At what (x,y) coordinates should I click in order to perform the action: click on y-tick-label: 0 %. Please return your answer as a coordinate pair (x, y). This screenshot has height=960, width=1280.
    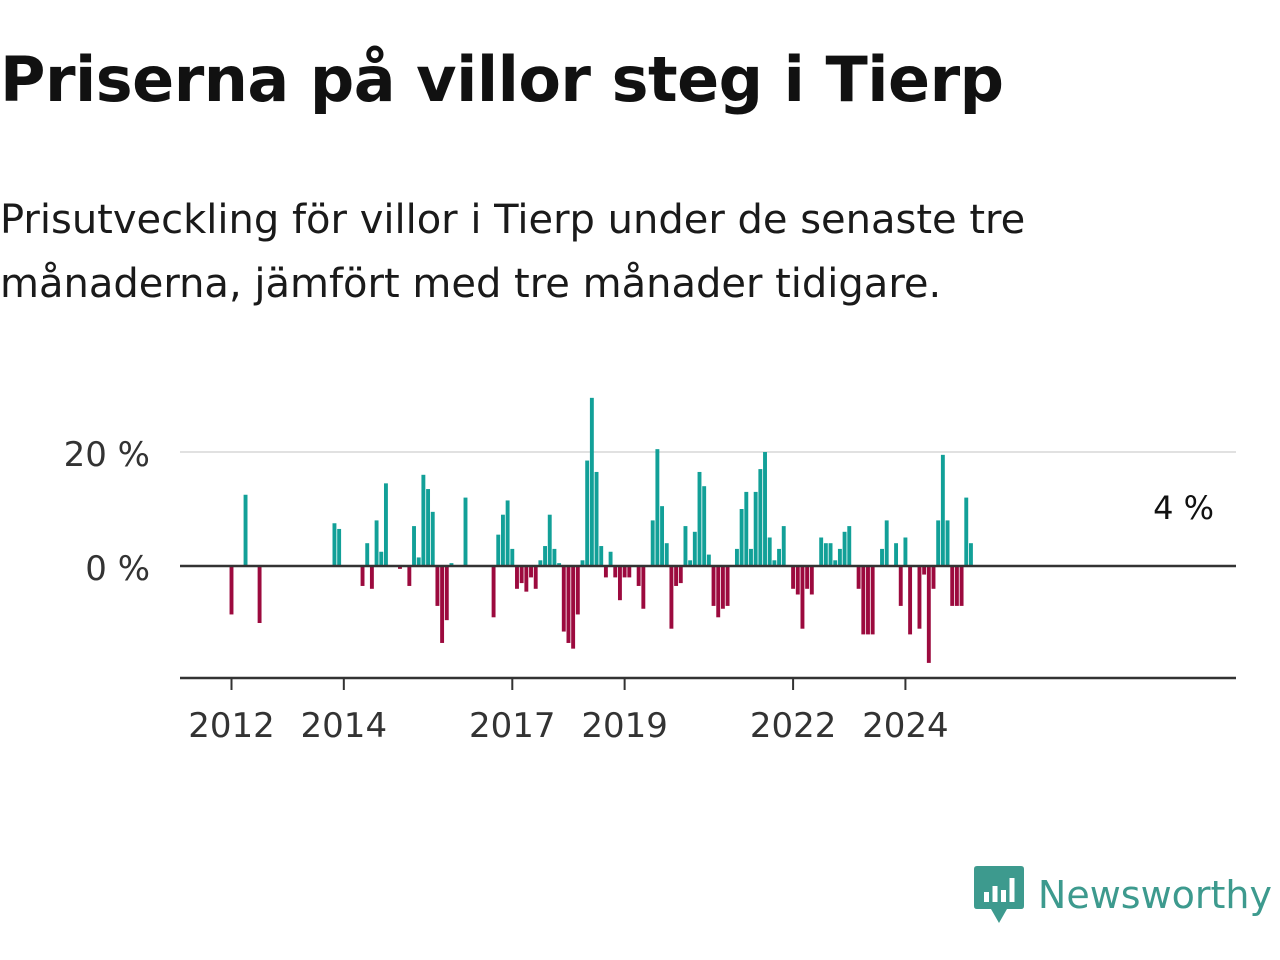
    Looking at the image, I should click on (117, 569).